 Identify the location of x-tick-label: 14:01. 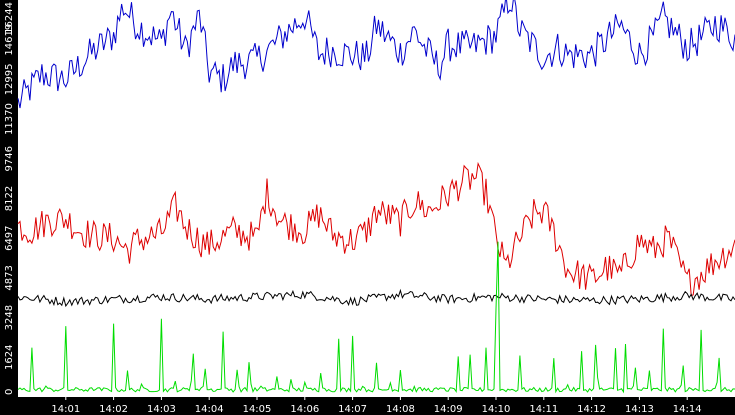
(65, 409).